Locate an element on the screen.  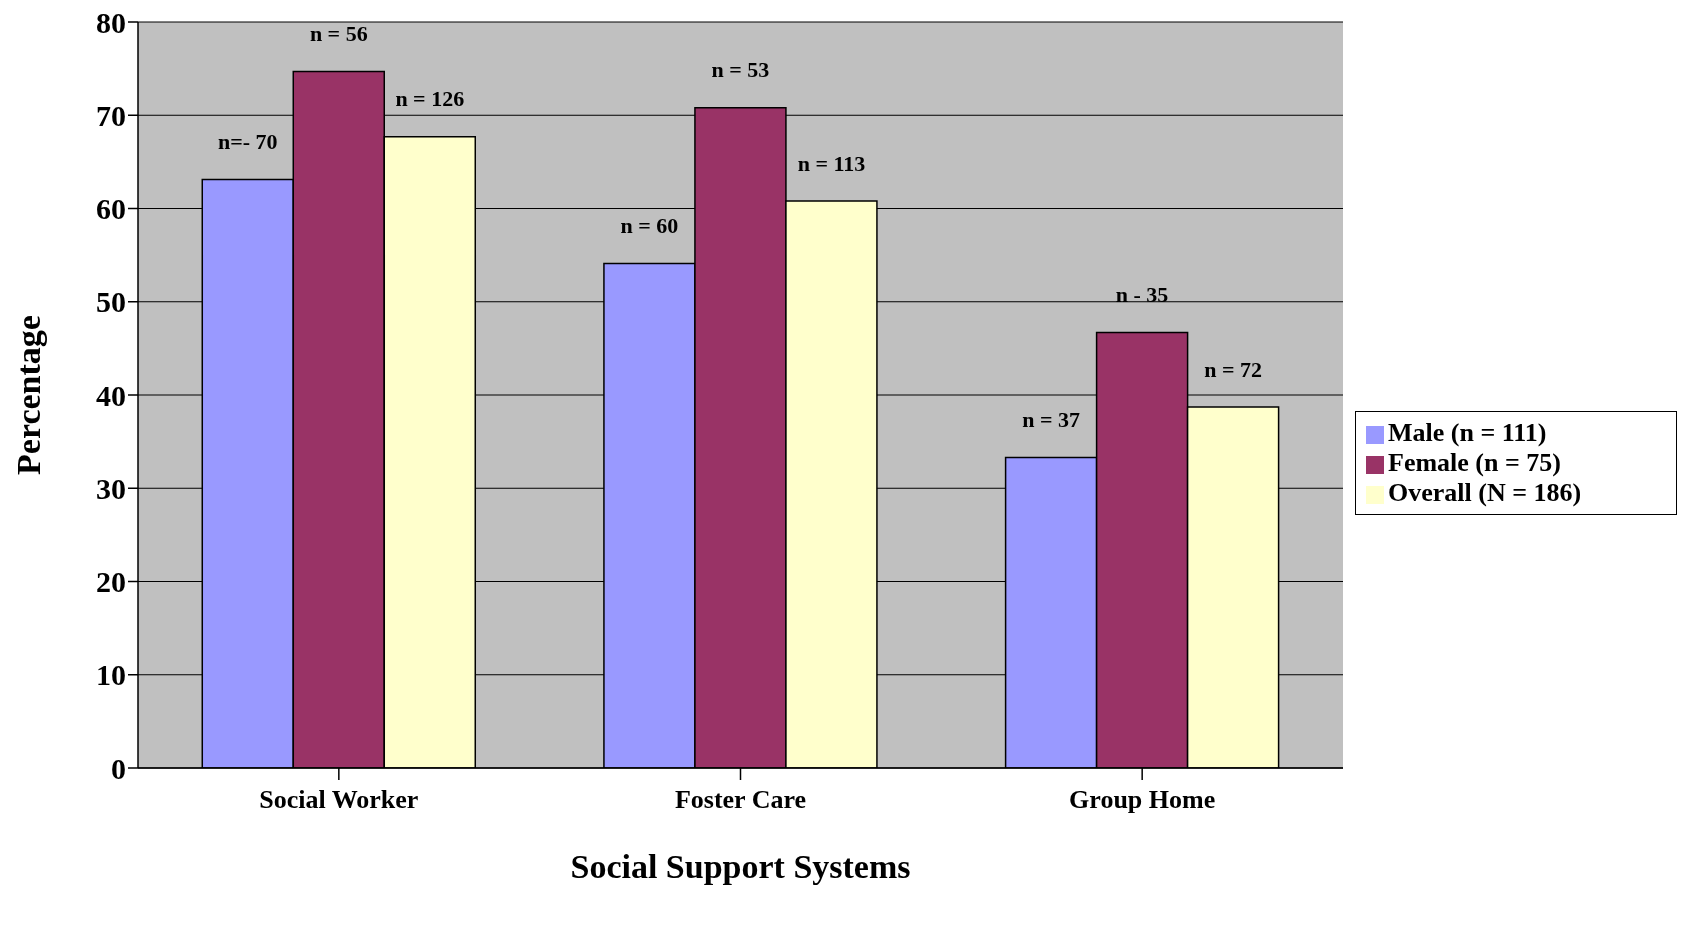
y-tick-label: 30 is located at coordinates (111, 488).